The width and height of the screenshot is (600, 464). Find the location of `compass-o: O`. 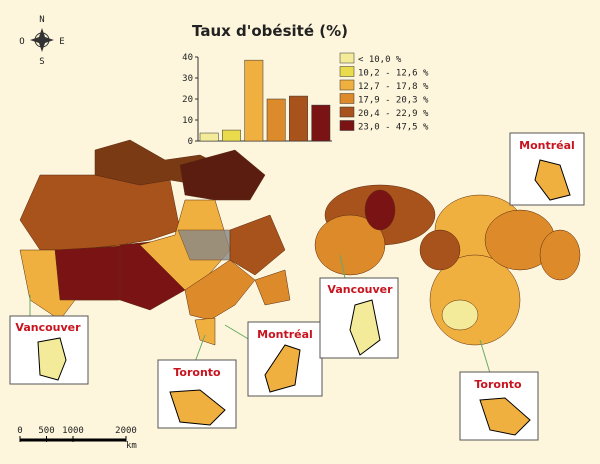

compass-o: O is located at coordinates (21, 42).